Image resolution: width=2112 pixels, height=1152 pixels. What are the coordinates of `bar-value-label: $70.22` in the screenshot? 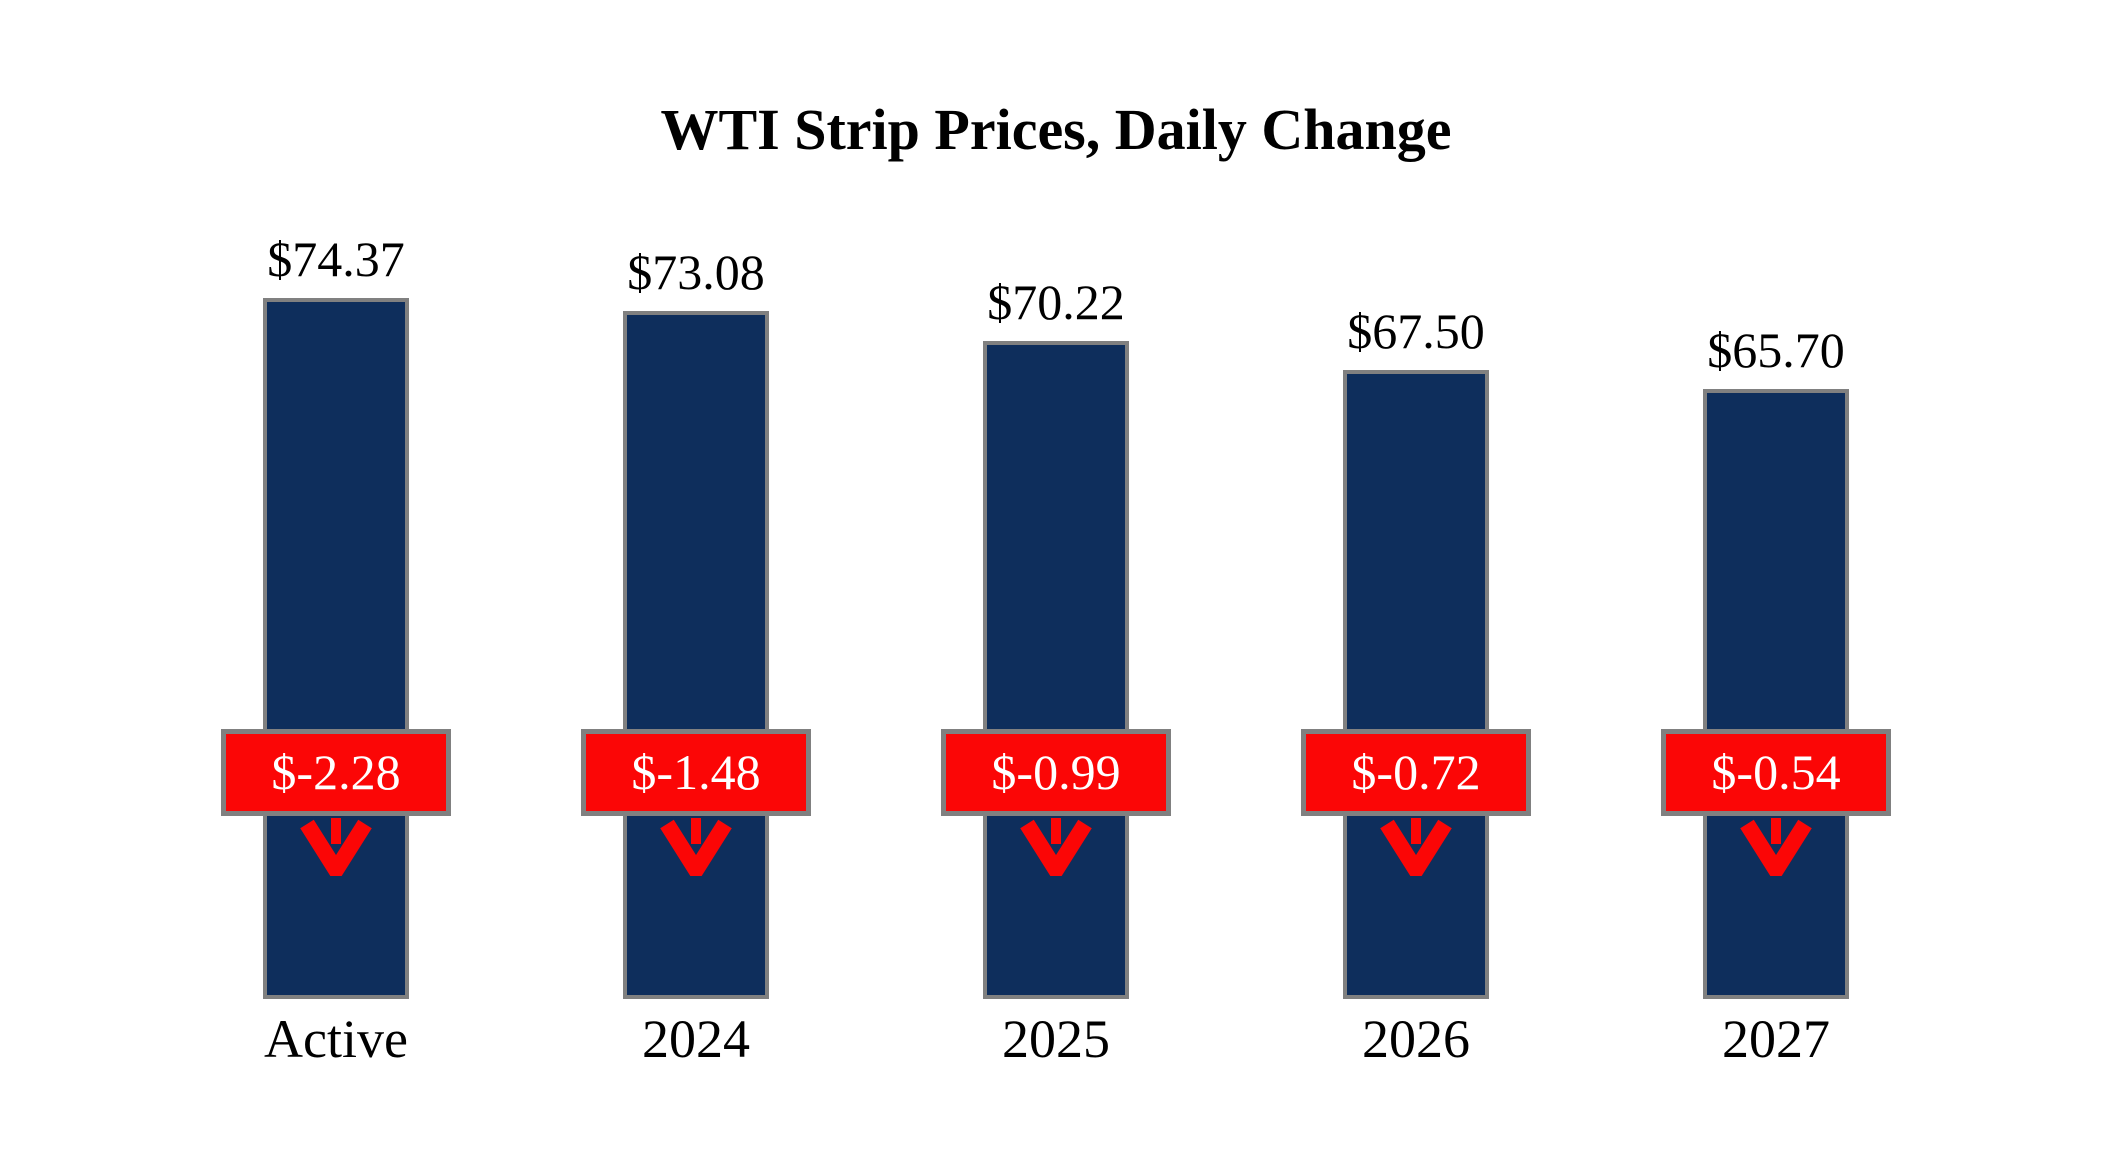 It's located at (1056, 302).